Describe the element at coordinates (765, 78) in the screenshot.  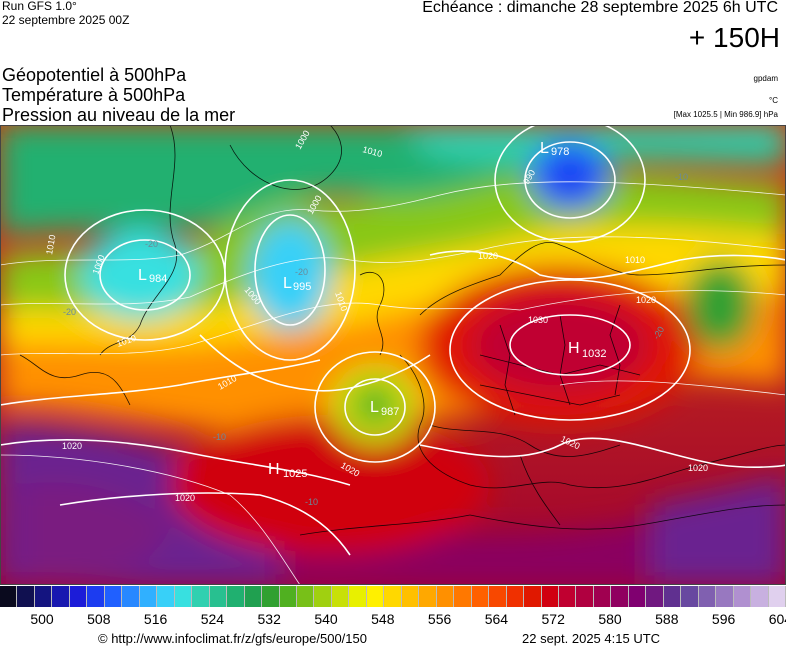
I see `unit-geopotential: gpdam` at that location.